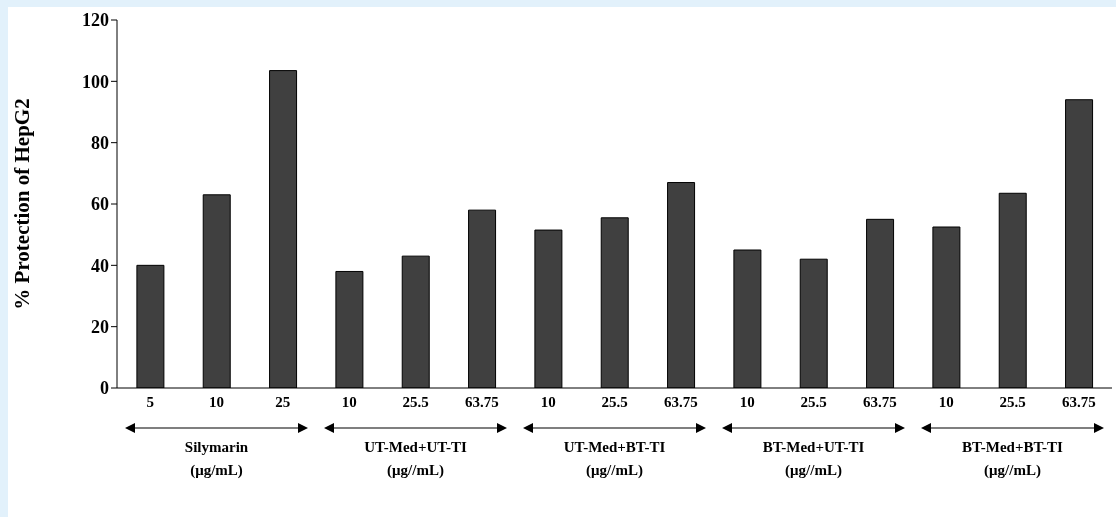 This screenshot has width=1116, height=517. What do you see at coordinates (283, 401) in the screenshot?
I see `x-tick-label: 25` at bounding box center [283, 401].